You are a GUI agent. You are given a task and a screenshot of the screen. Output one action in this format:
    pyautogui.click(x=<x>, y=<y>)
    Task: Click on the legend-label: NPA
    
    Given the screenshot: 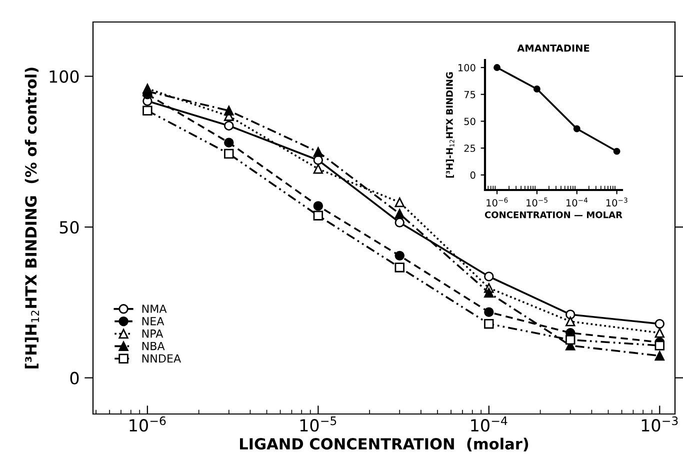 What is the action you would take?
    pyautogui.click(x=153, y=334)
    